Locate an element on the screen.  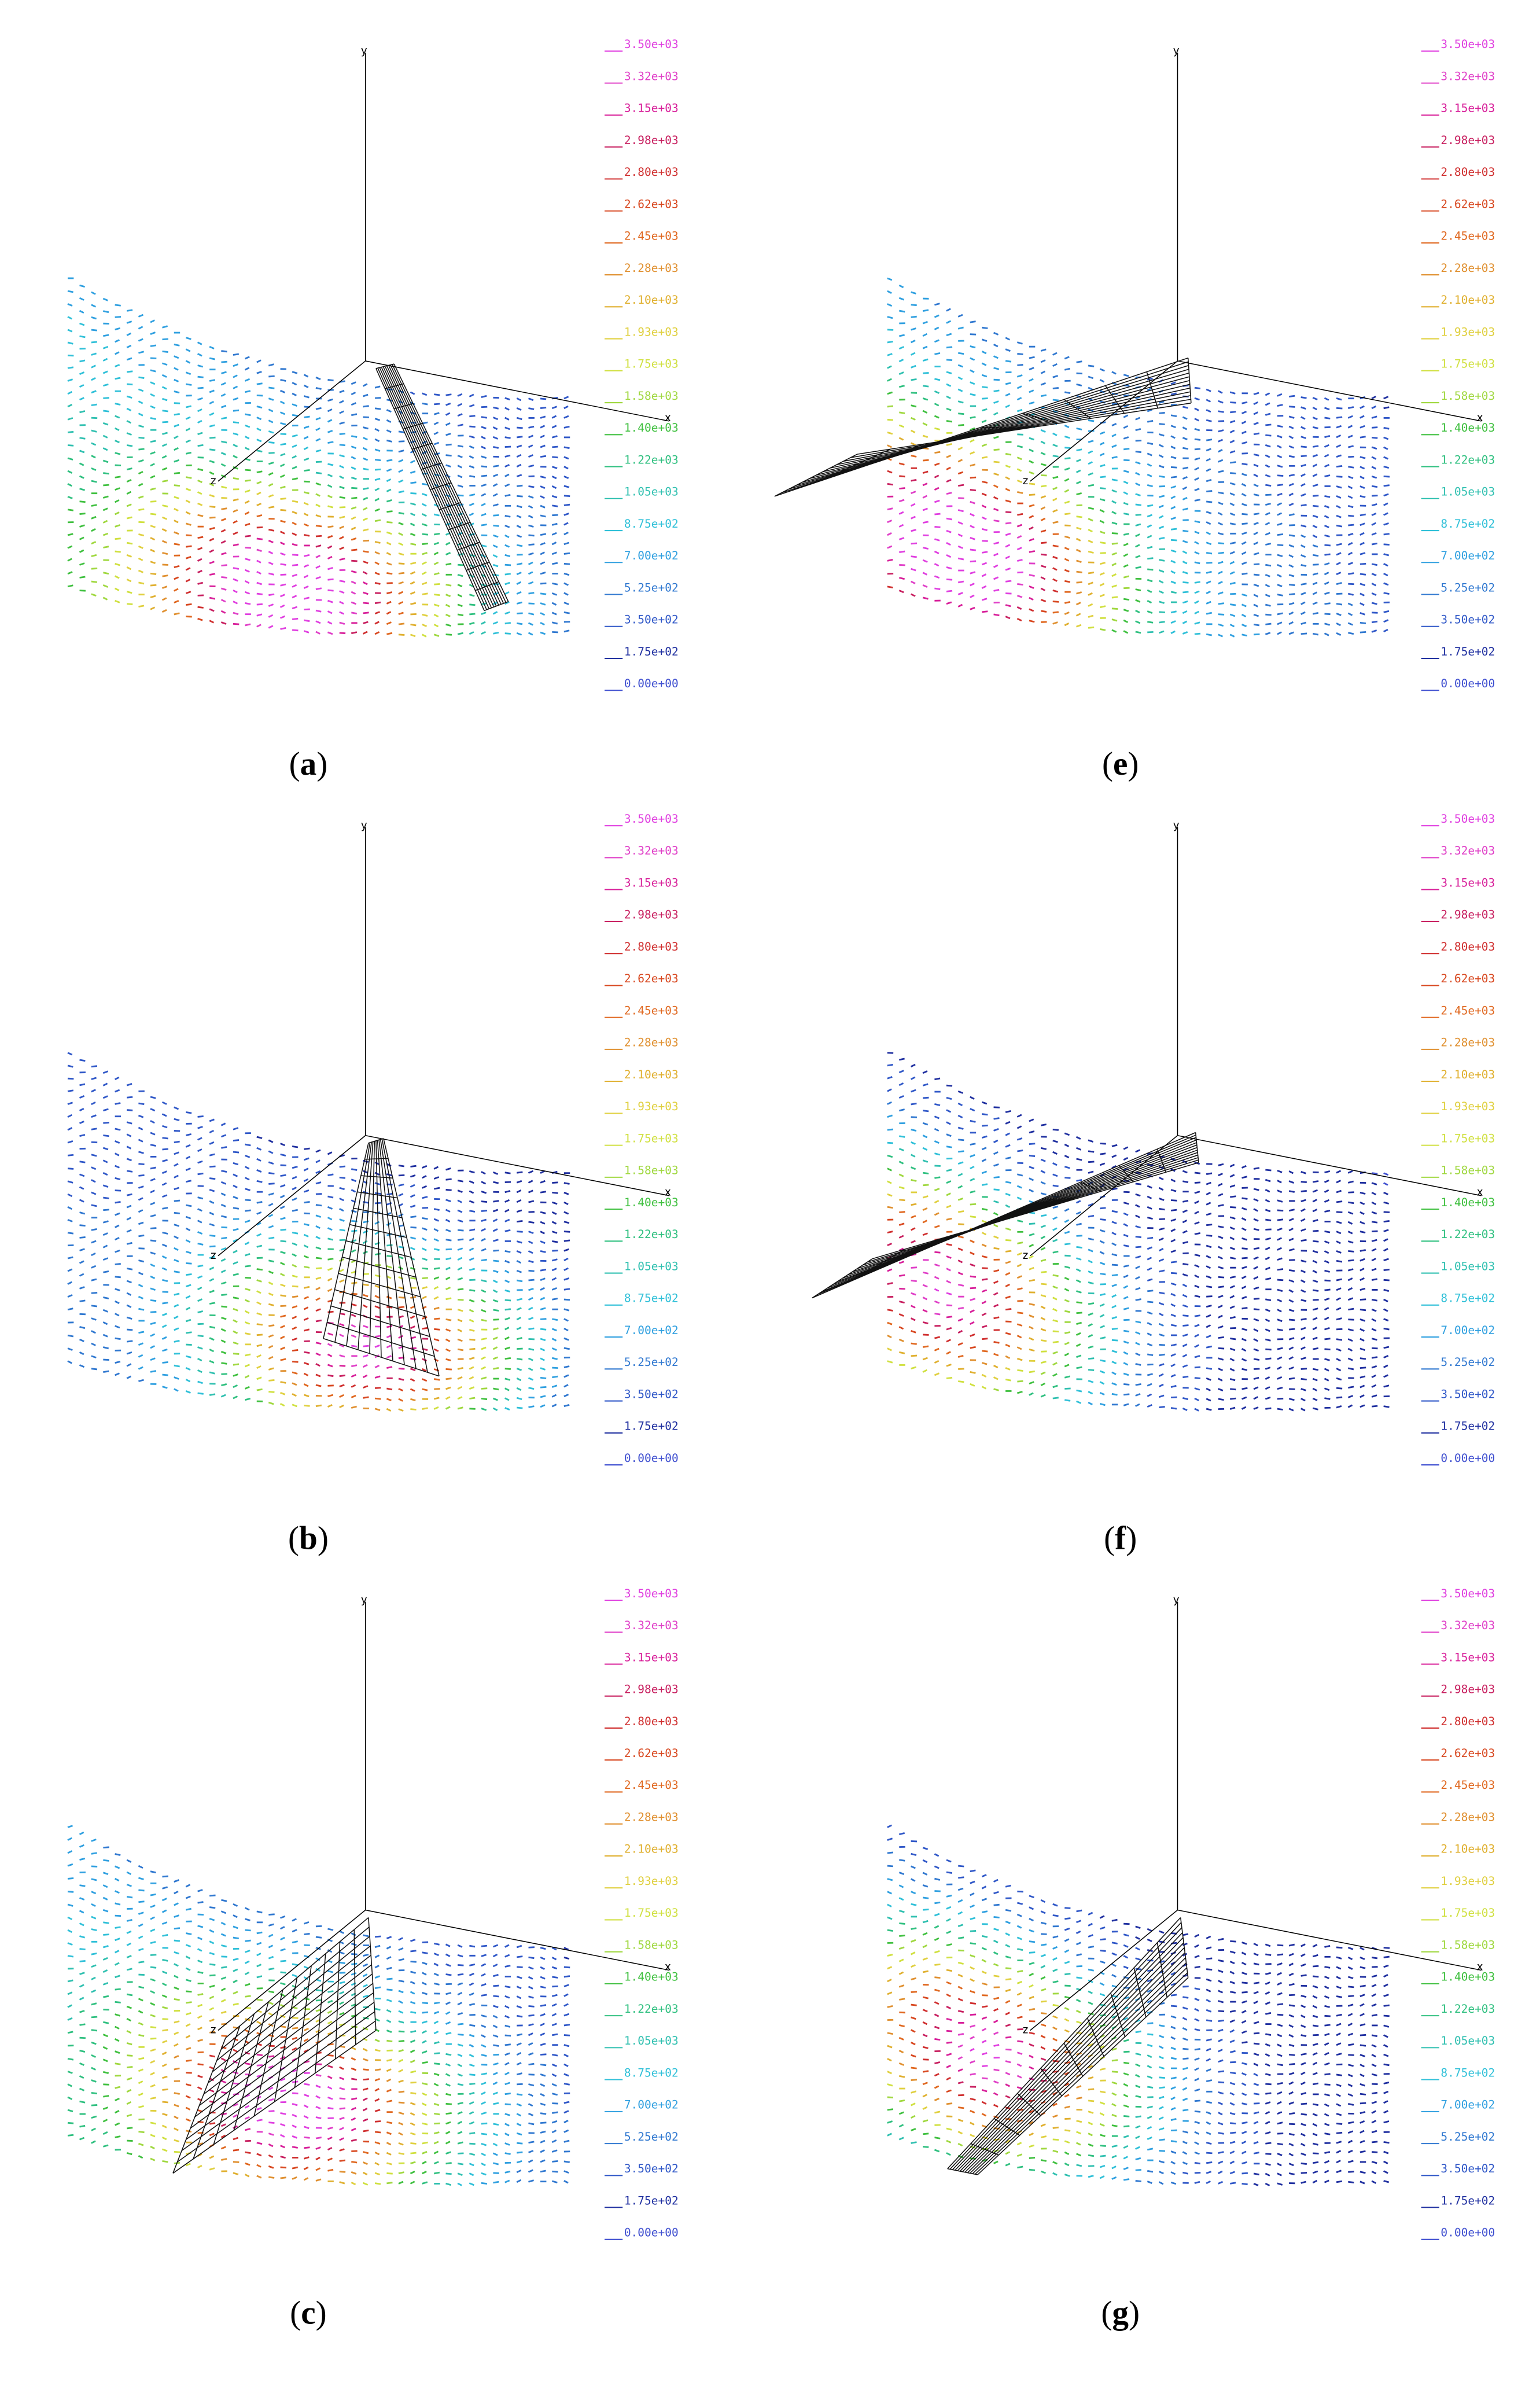
panel-label-part: c is located at coordinates (308, 2312).